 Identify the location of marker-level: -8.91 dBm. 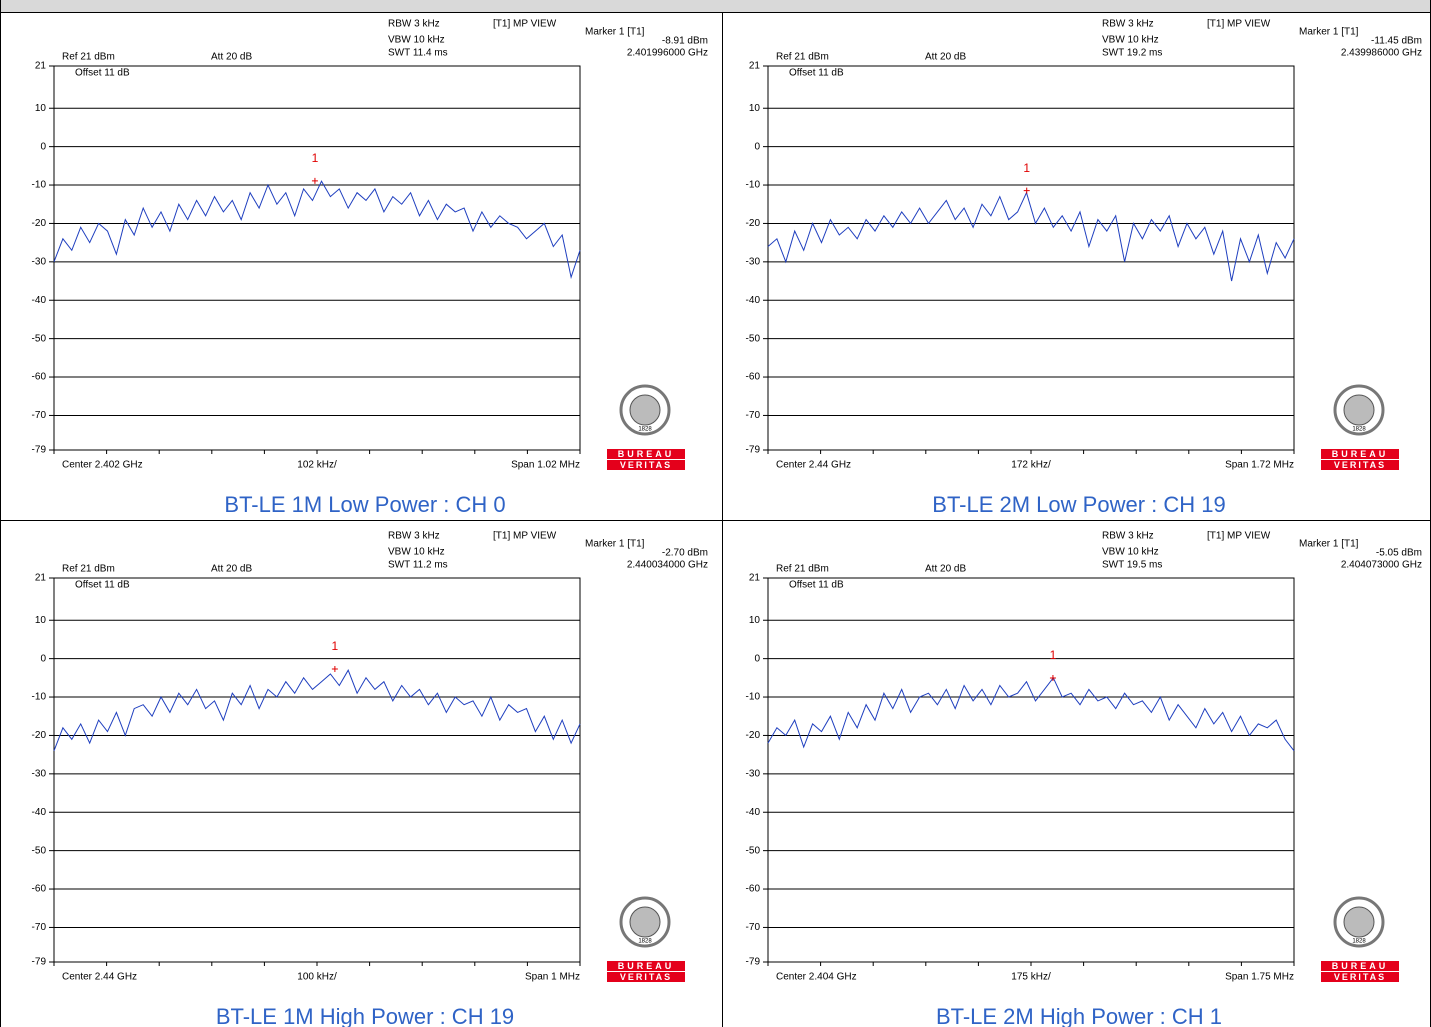
(685, 41).